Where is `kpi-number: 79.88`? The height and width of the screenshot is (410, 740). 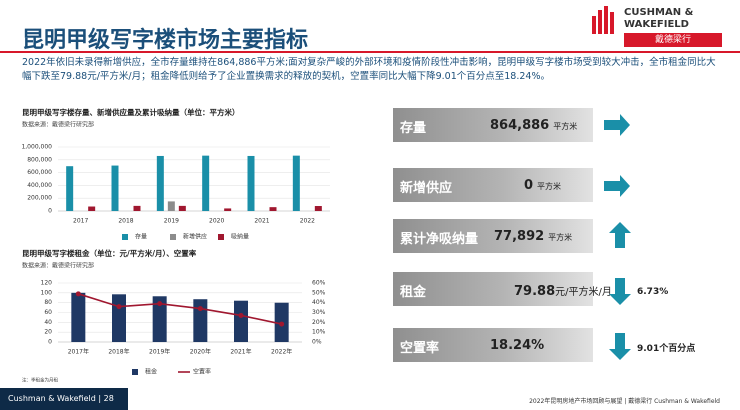 kpi-number: 79.88 is located at coordinates (535, 291).